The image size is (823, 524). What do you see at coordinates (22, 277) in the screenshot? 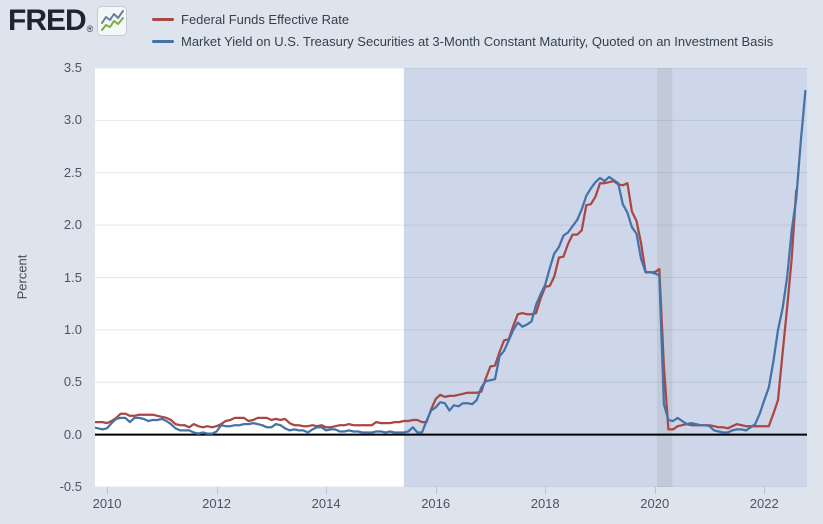
I see `y-axis-title: Percent` at bounding box center [22, 277].